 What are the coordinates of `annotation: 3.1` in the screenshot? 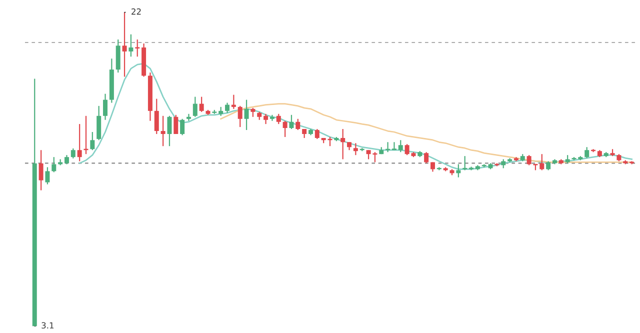 It's located at (48, 325).